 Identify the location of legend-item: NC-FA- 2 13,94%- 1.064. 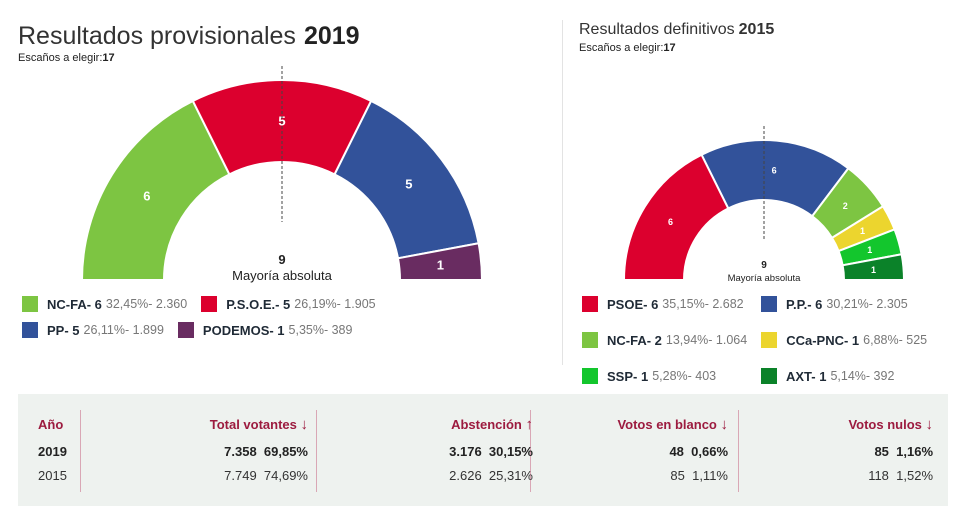
(664, 340).